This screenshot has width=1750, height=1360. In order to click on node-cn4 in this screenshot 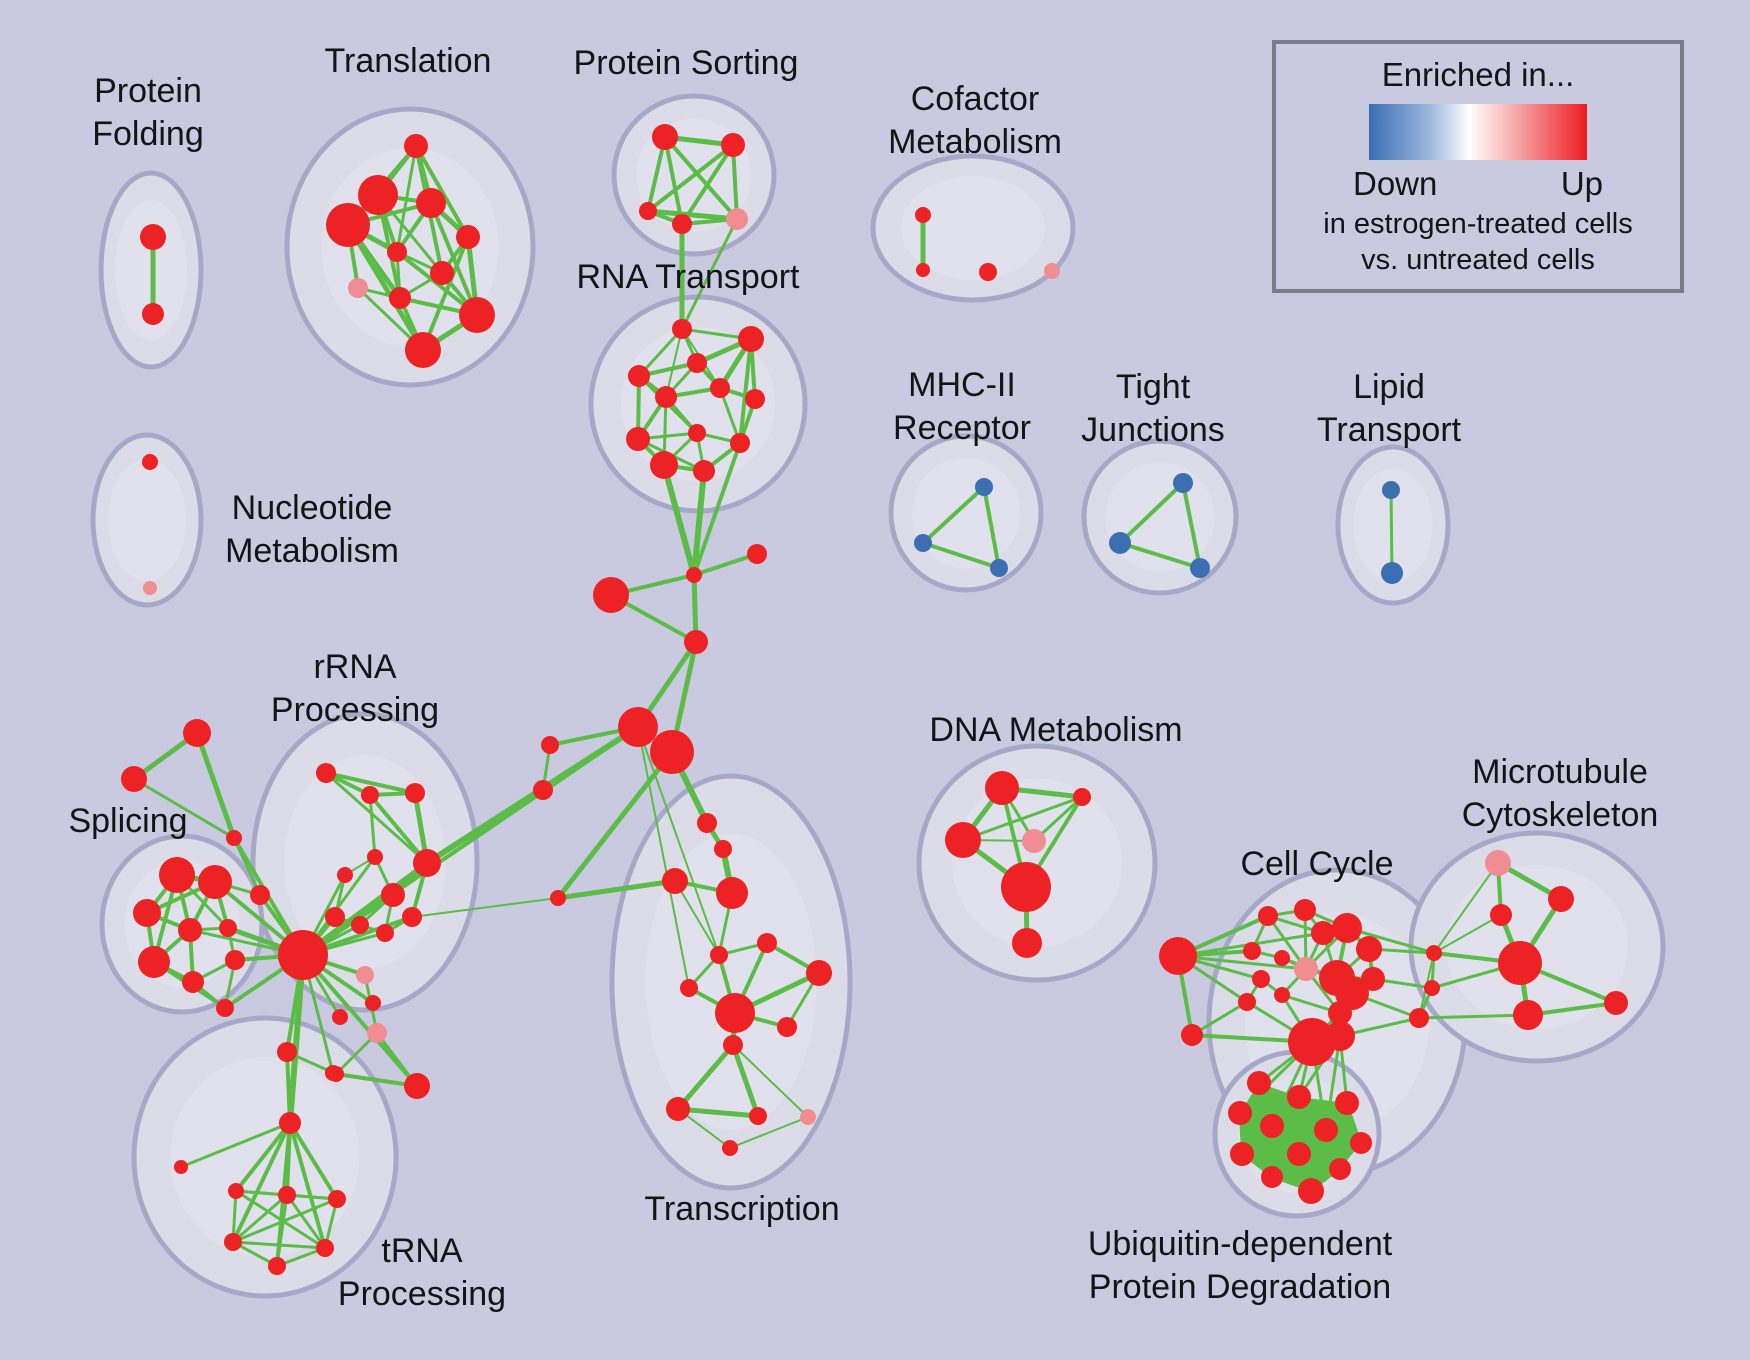, I will do `click(696, 642)`.